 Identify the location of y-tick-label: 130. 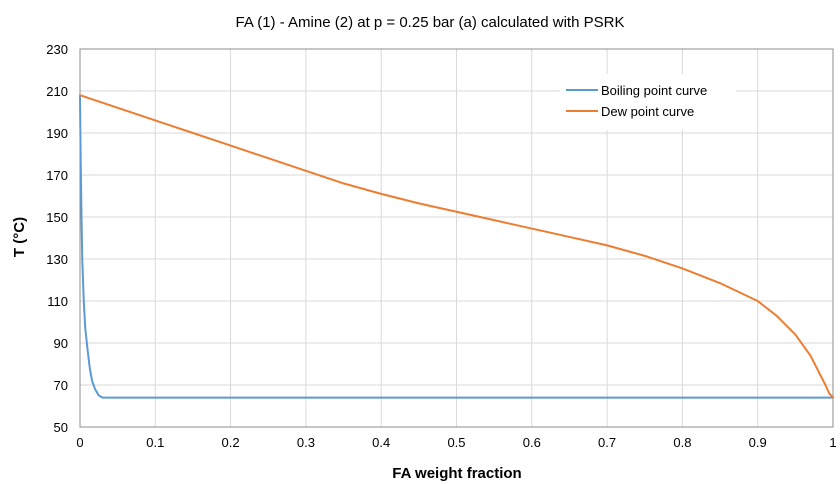
(57, 259).